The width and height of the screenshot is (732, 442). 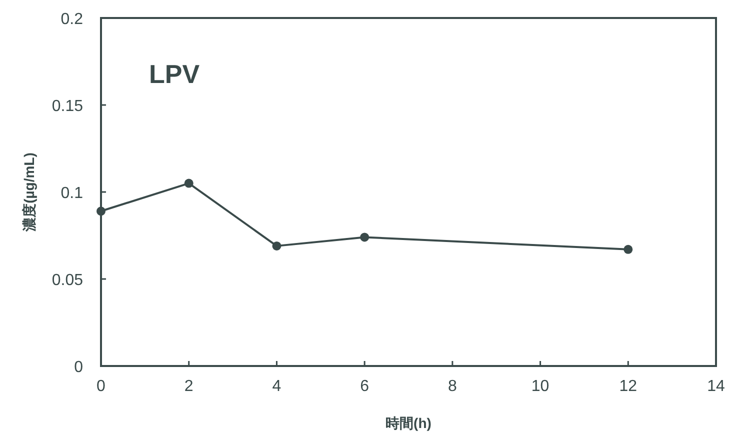 I want to click on x-tick-label: 2, so click(x=189, y=386).